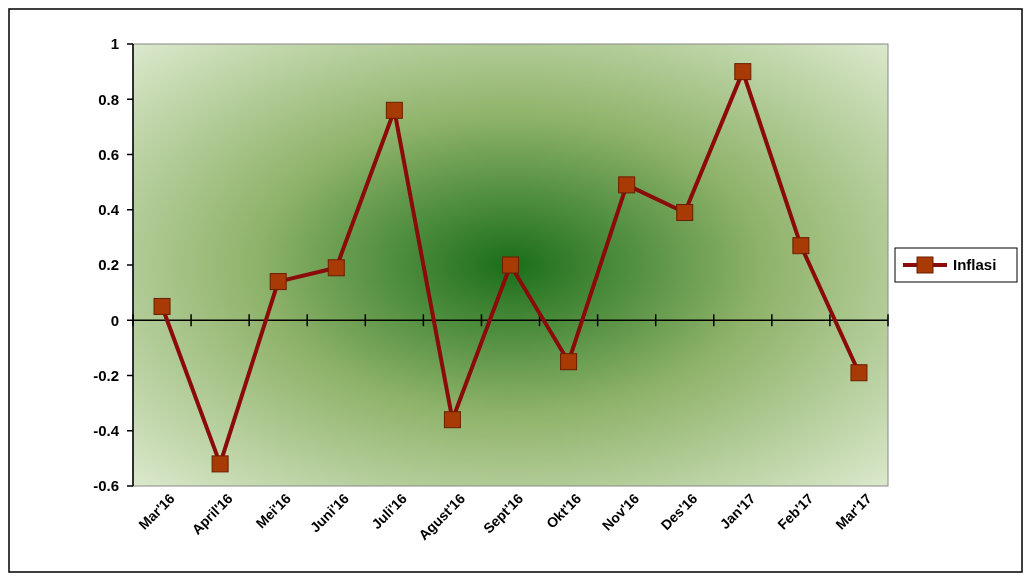  Describe the element at coordinates (106, 375) in the screenshot. I see `y-tick-label: -0.2` at that location.